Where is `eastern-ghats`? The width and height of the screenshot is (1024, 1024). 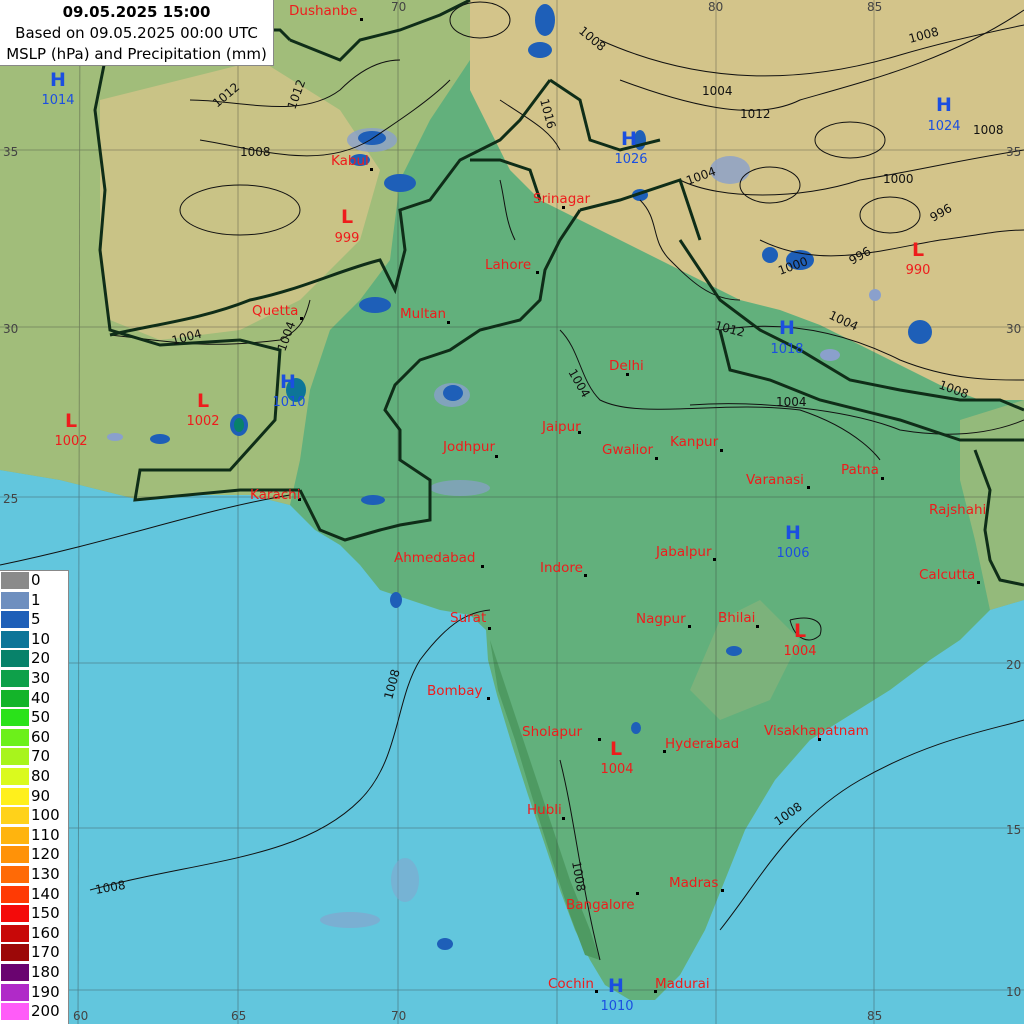
eastern-ghats is located at coordinates (745, 660).